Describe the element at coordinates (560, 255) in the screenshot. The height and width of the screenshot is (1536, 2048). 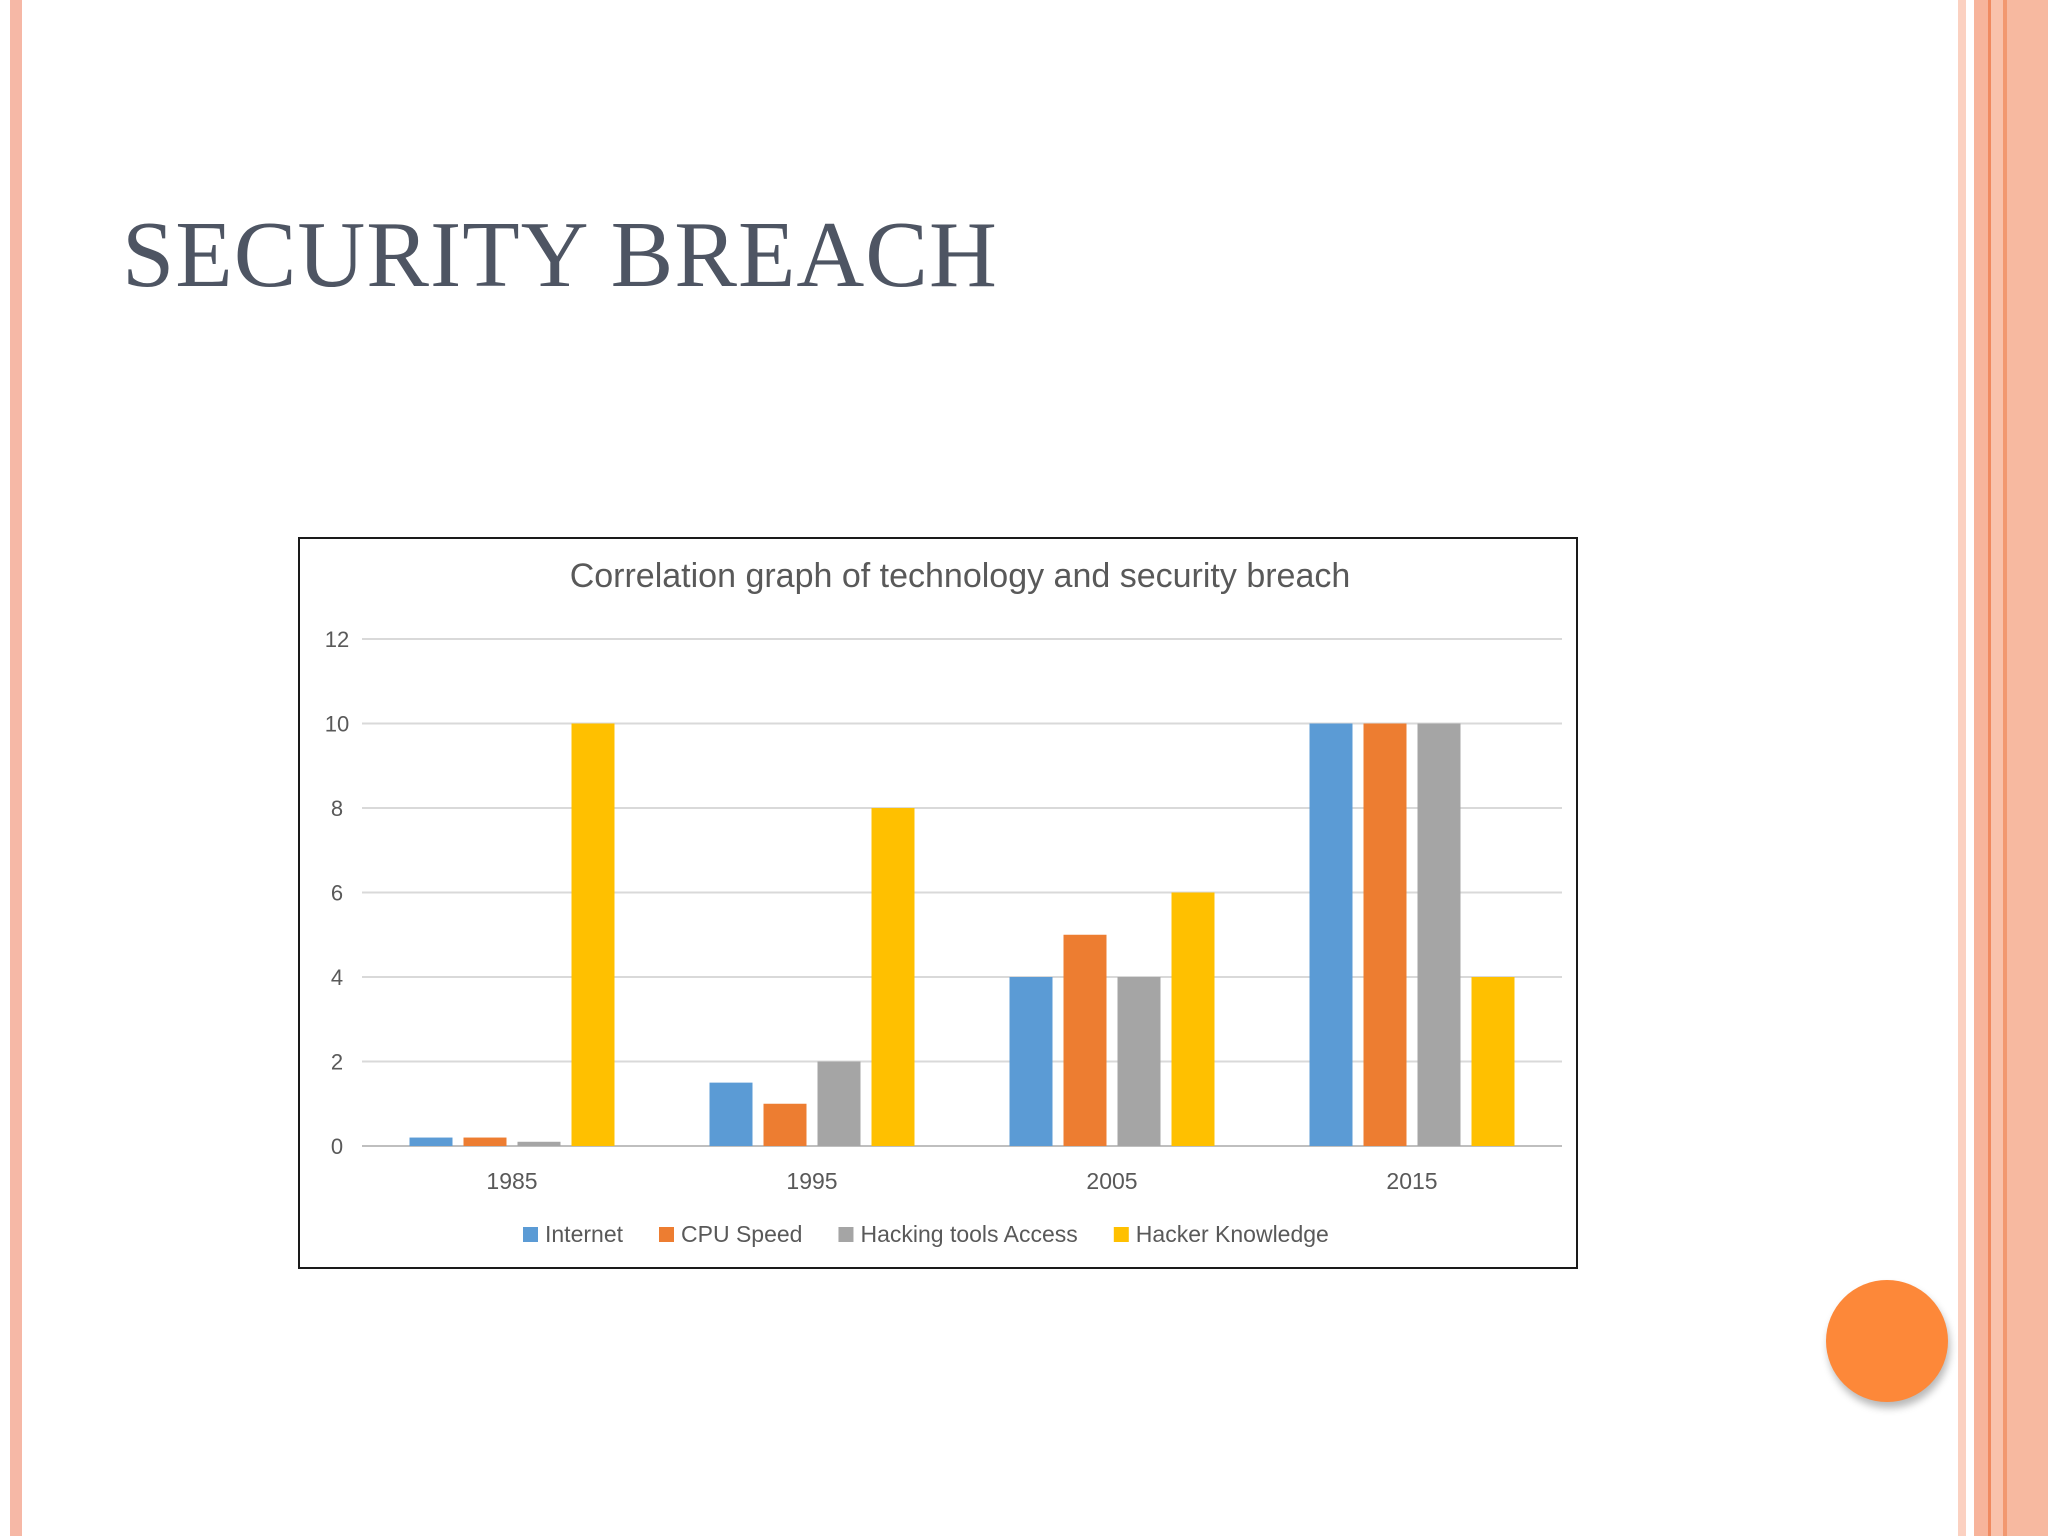
I see `slide-title: SECURITY BREACH` at that location.